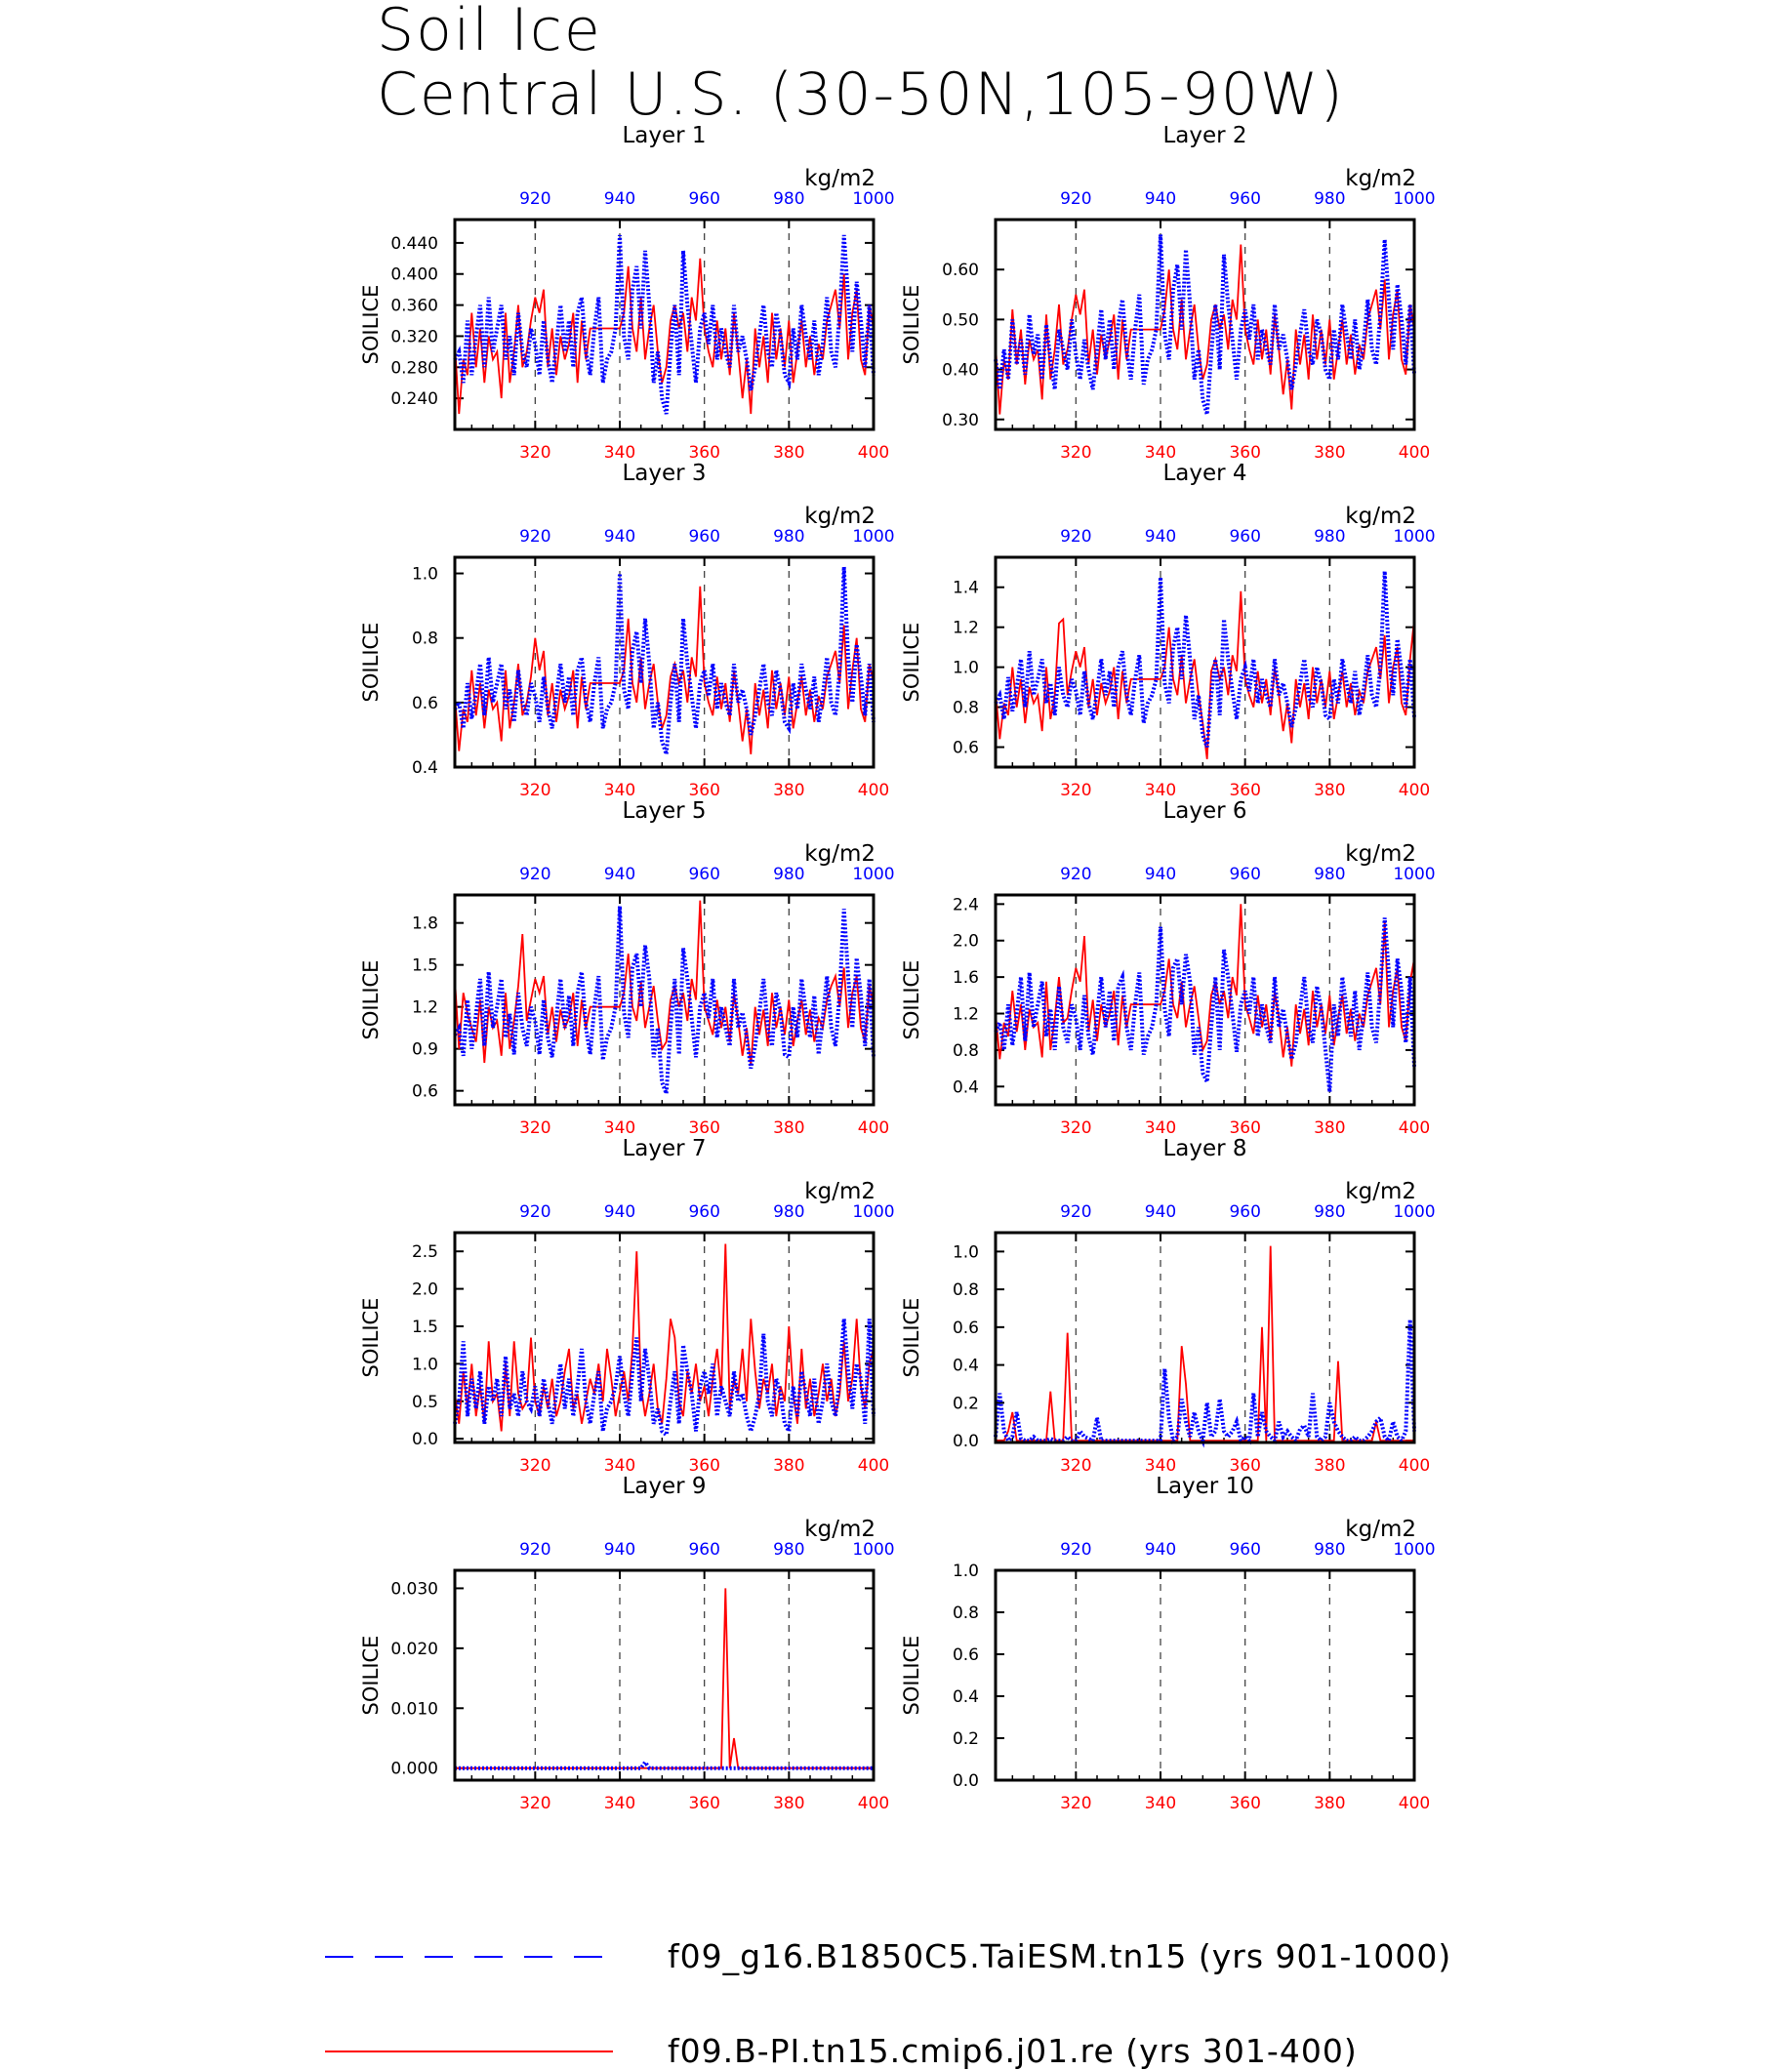  What do you see at coordinates (664, 811) in the screenshot?
I see `panel-title: Layer 5` at bounding box center [664, 811].